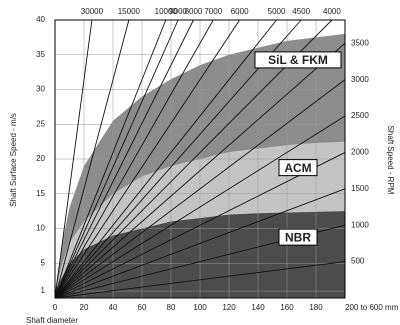  Describe the element at coordinates (92, 11) in the screenshot. I see `rpm-label-top: 30000` at that location.